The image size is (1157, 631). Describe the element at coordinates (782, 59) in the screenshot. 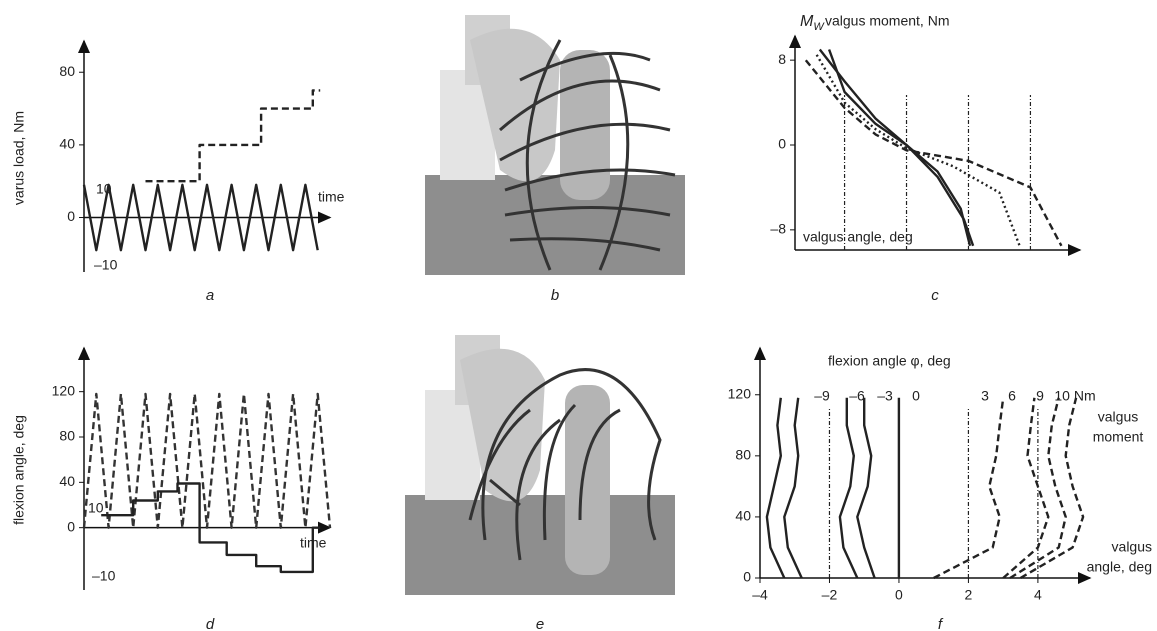

I see `y-tick-label: 8` at that location.